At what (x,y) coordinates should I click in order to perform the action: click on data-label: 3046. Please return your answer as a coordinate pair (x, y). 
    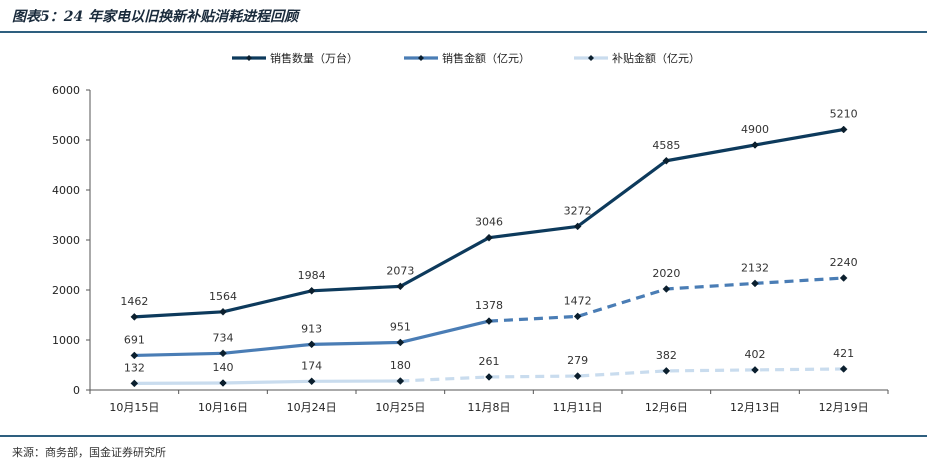
    Looking at the image, I should click on (489, 222).